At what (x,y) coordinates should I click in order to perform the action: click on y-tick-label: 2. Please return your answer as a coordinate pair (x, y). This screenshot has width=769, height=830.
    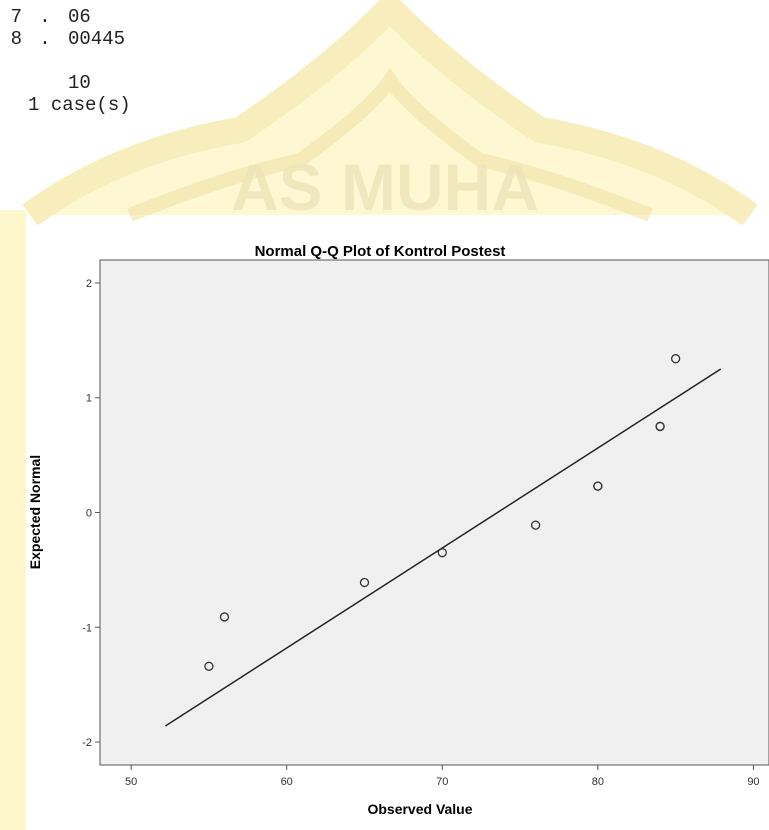
    Looking at the image, I should click on (89, 284).